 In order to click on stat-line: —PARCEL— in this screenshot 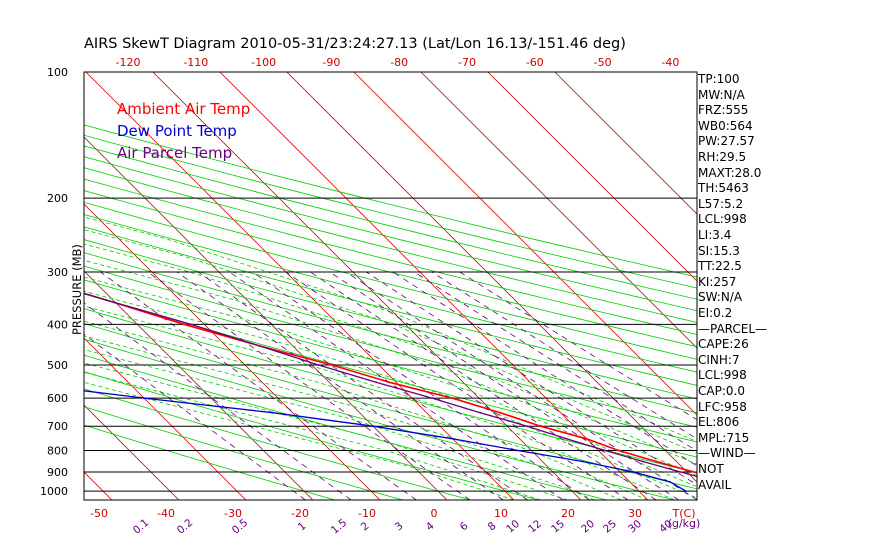, I will do `click(733, 328)`.